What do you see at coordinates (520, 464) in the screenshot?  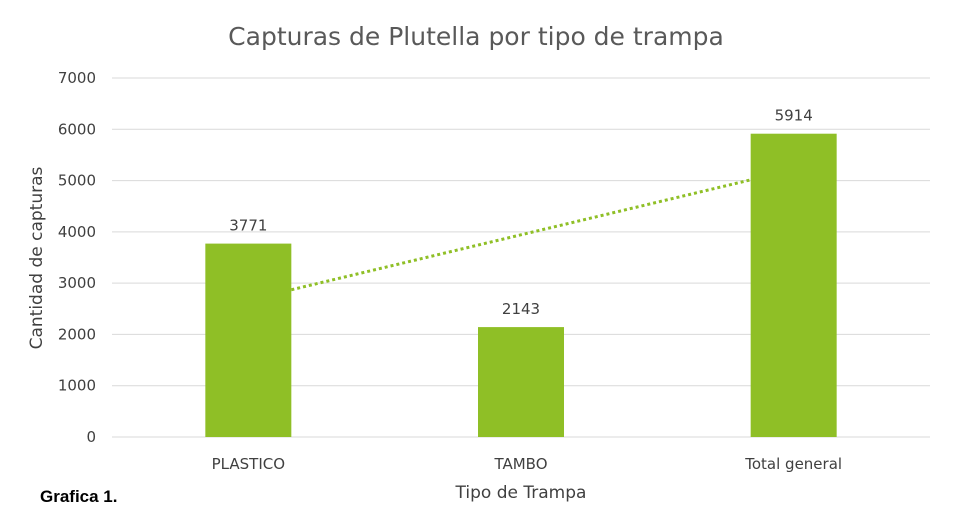 I see `x-tick-label: TAMBO` at bounding box center [520, 464].